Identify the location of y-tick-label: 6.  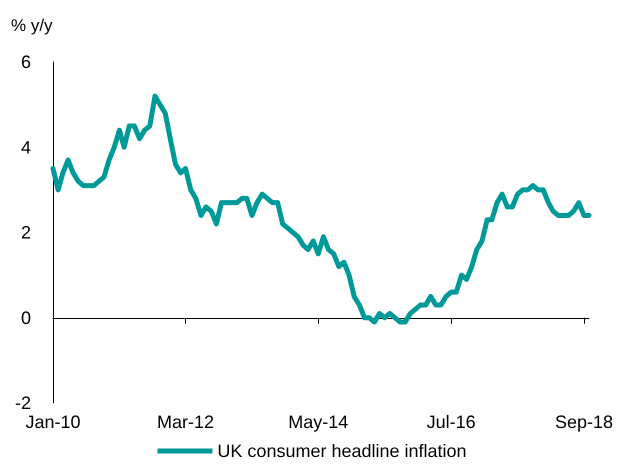
(25, 62).